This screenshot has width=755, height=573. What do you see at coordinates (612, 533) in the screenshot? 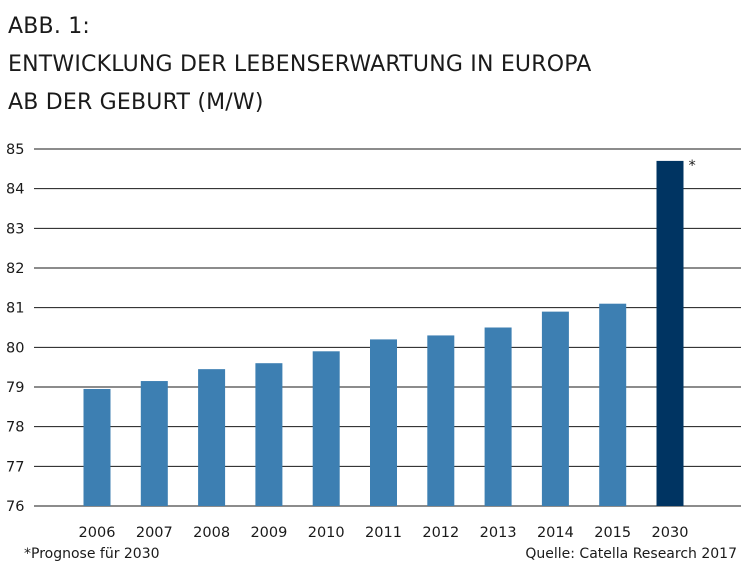
I see `x-tick-label: 2015` at bounding box center [612, 533].